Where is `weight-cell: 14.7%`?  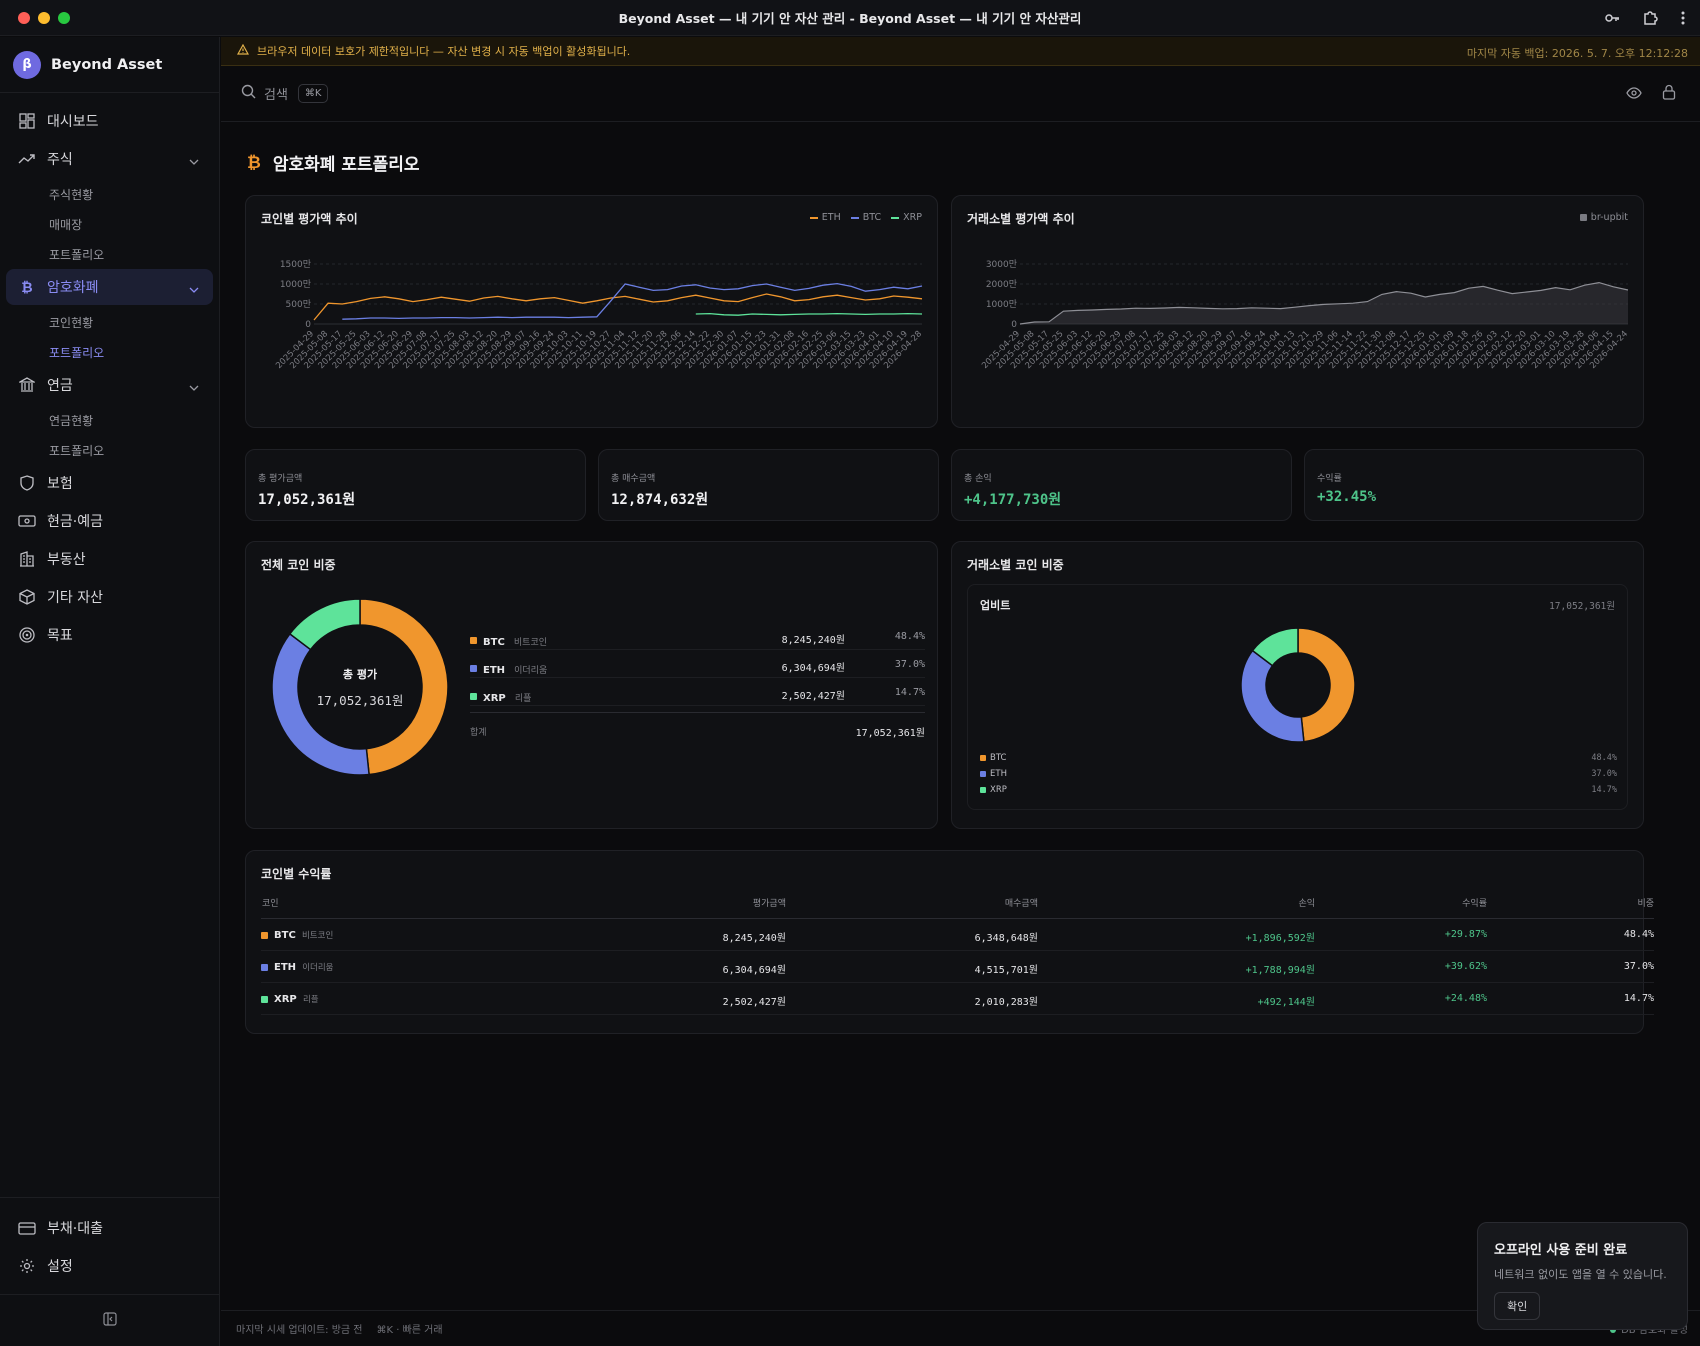 weight-cell: 14.7% is located at coordinates (1638, 998).